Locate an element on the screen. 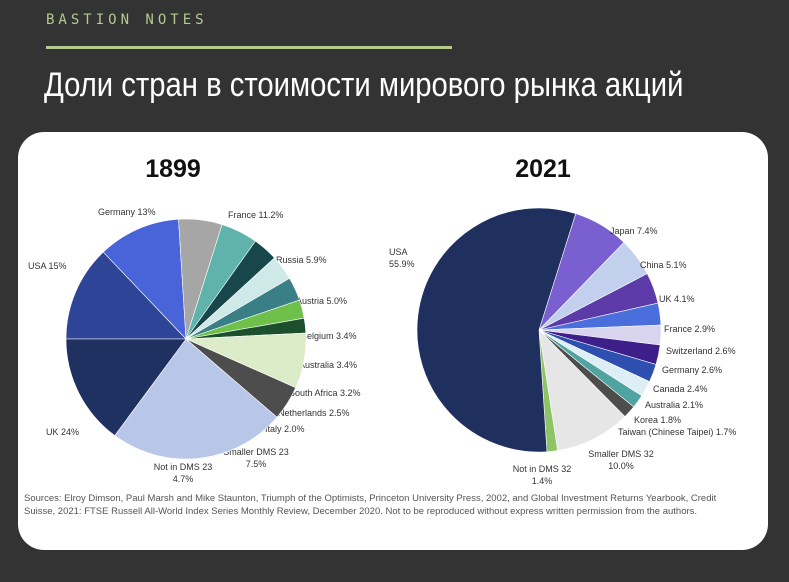 Image resolution: width=789 pixels, height=582 pixels. slice-label: Germany 2.6% is located at coordinates (692, 370).